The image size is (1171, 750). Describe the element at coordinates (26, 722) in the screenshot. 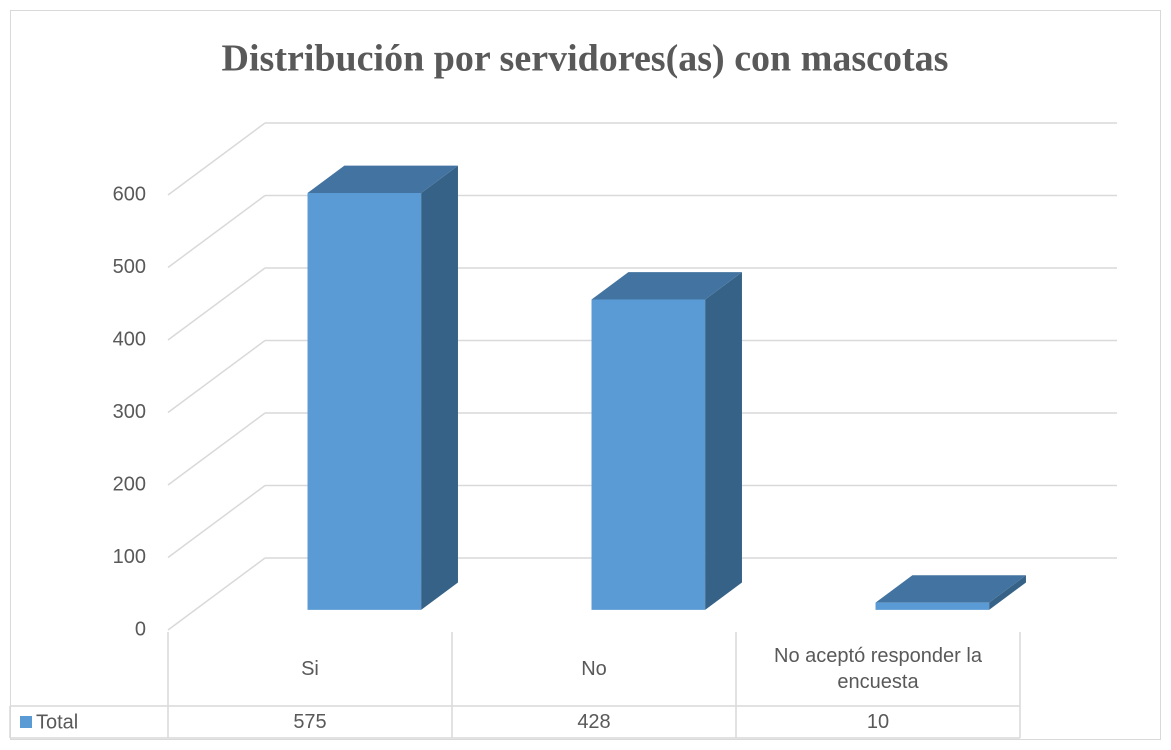

I see `legend-swatch` at that location.